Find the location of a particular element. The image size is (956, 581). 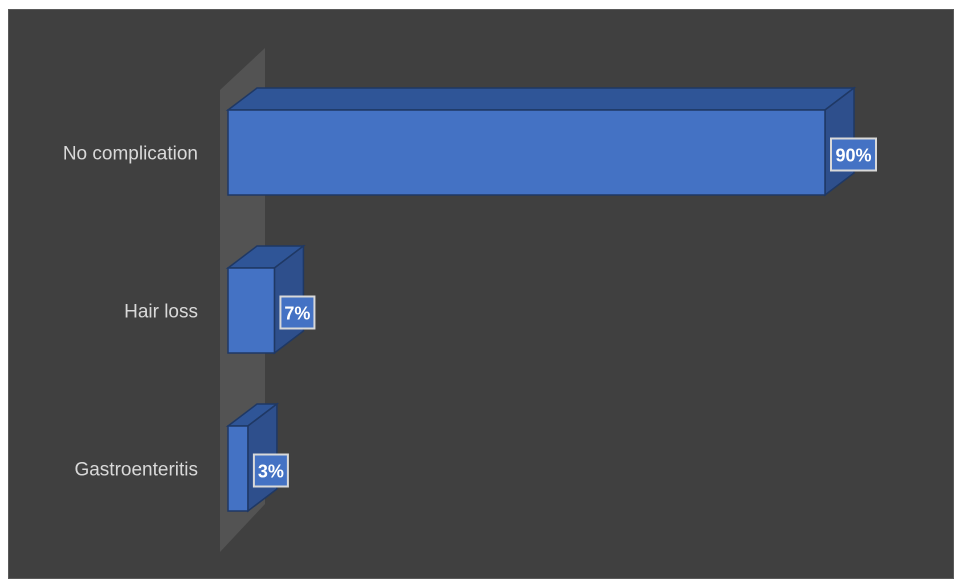

category-label: No complication is located at coordinates (130, 154).